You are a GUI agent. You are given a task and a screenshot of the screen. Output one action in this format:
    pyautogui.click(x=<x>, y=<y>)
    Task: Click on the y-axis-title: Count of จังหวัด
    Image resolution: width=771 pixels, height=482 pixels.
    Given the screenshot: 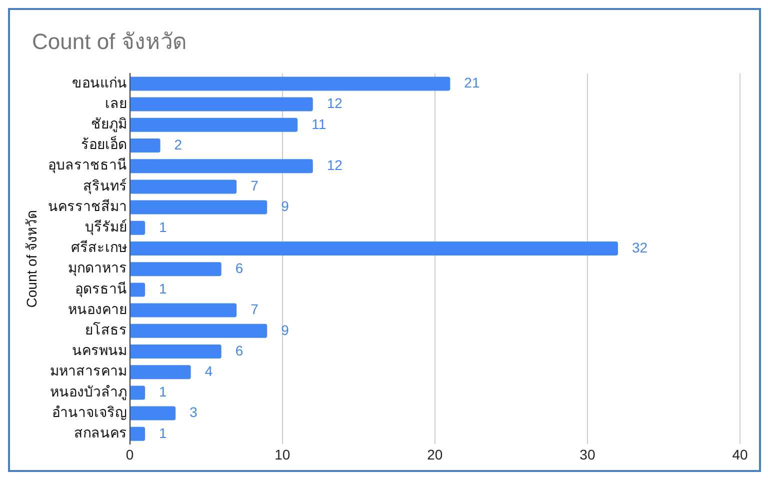 What is the action you would take?
    pyautogui.click(x=31, y=259)
    